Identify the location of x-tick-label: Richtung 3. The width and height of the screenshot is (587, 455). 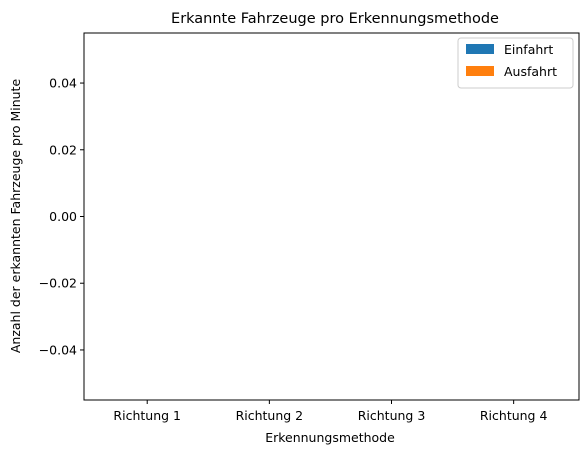
(392, 415).